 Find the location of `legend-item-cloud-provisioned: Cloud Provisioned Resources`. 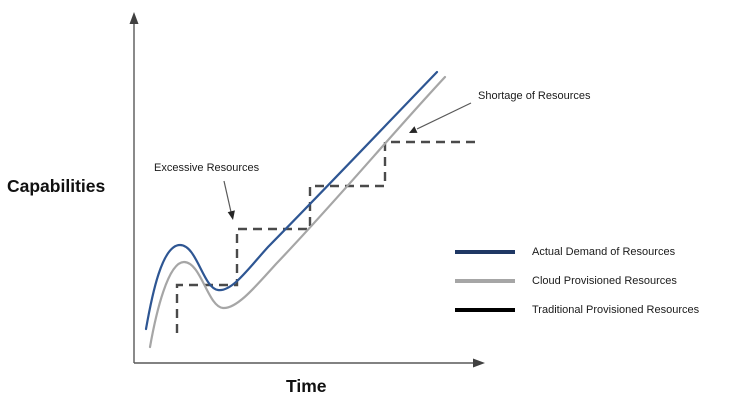

legend-item-cloud-provisioned: Cloud Provisioned Resources is located at coordinates (577, 281).